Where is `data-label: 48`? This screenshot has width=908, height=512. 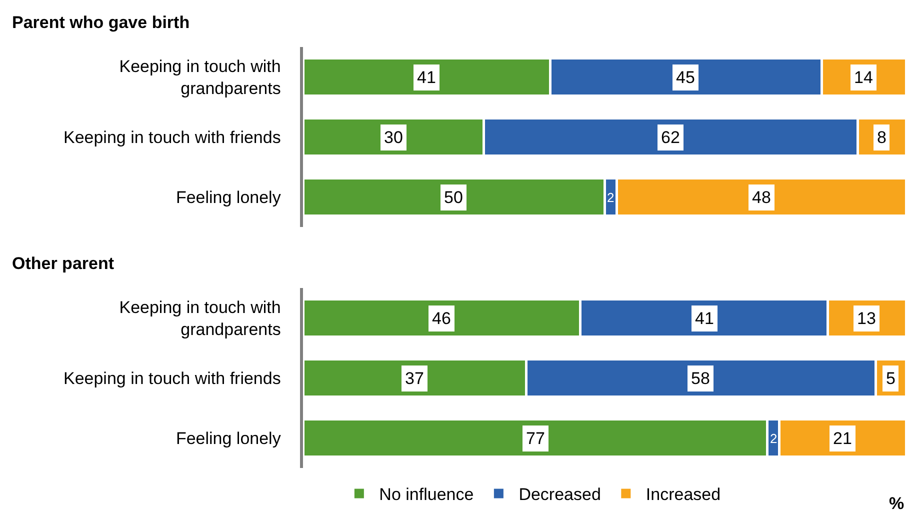
data-label: 48 is located at coordinates (761, 197).